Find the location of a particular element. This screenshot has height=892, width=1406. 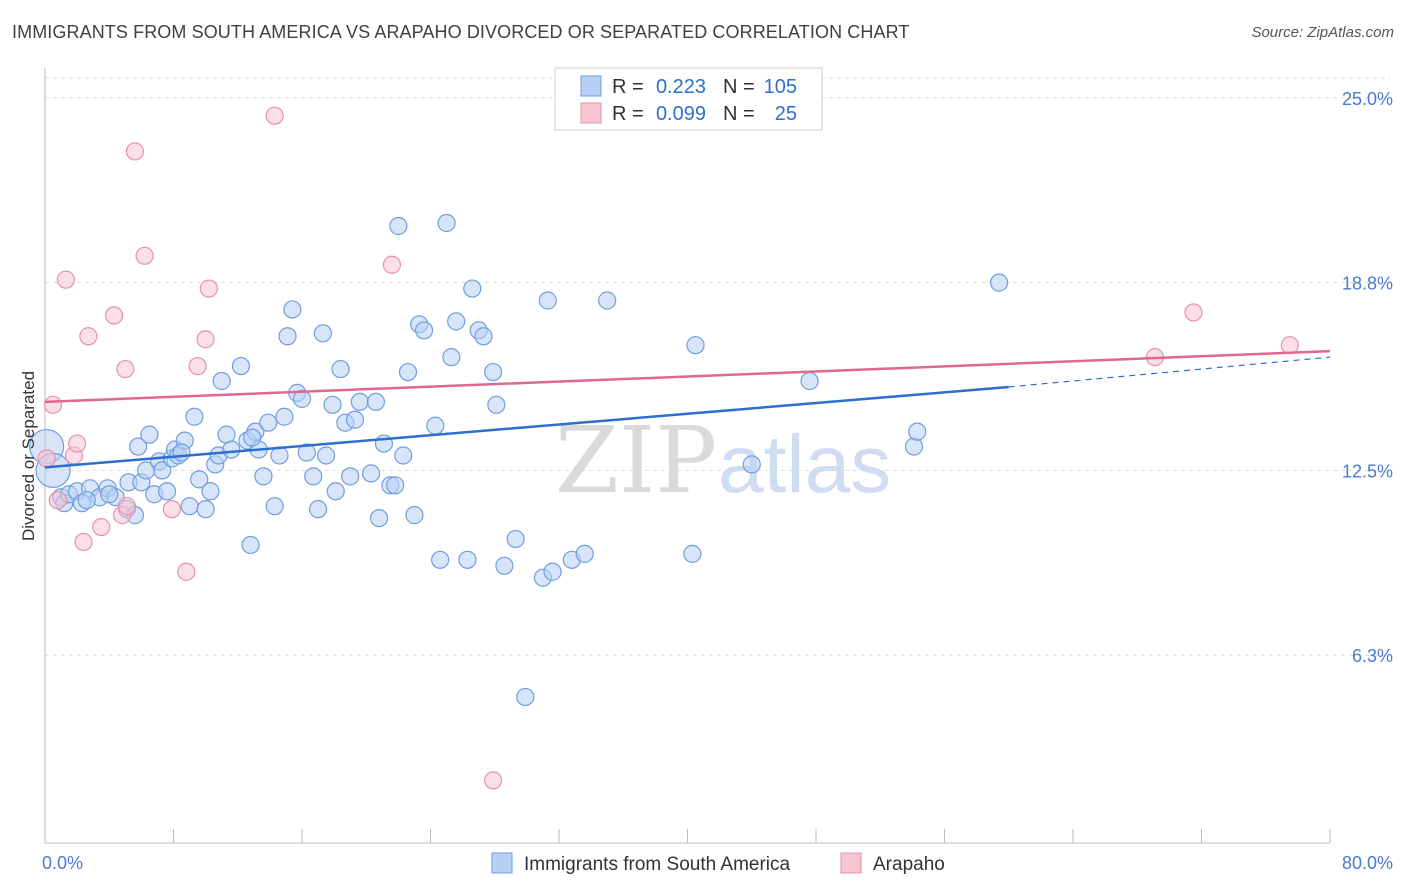

x-tick-label-min: 0.0% is located at coordinates (62, 863).